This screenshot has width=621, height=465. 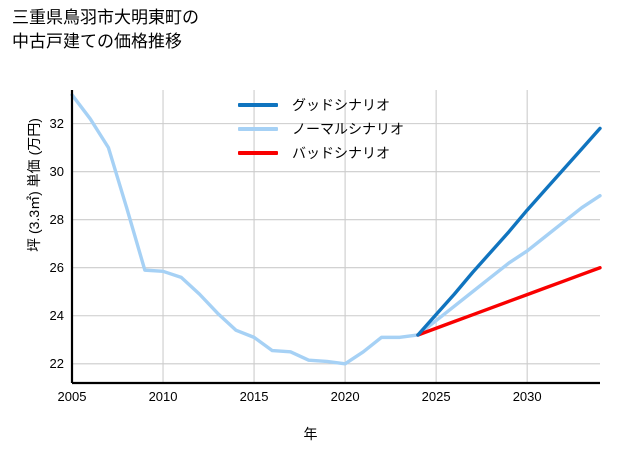 I want to click on x-tick-label: 2020, so click(x=345, y=396).